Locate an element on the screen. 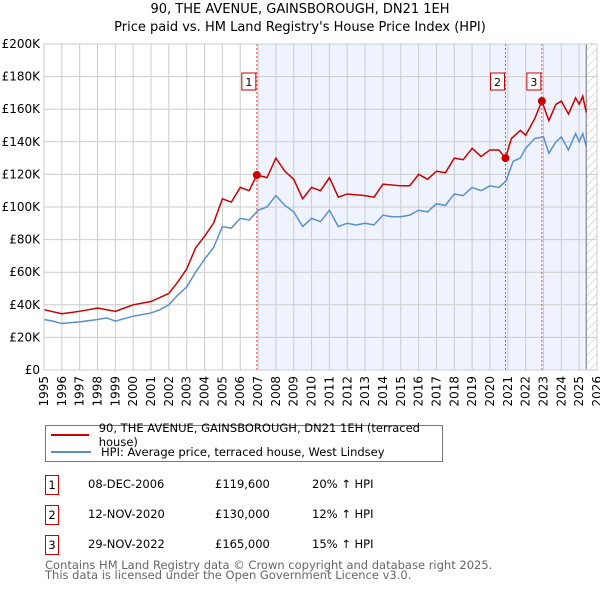  y-tick-label: £80K is located at coordinates (25, 240).